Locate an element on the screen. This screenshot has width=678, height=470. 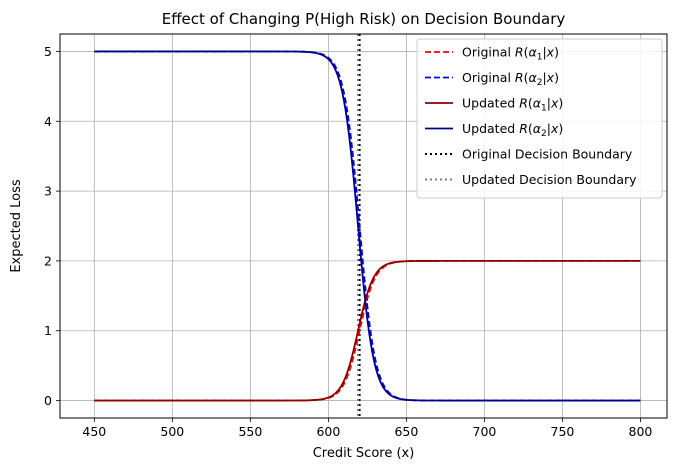
x-tick-label: 800 is located at coordinates (641, 431).